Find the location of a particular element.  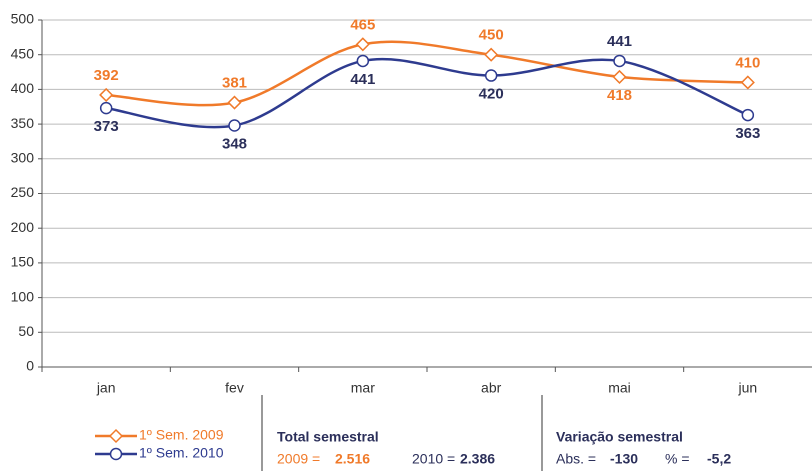

x-tick-label: jun is located at coordinates (747, 388).